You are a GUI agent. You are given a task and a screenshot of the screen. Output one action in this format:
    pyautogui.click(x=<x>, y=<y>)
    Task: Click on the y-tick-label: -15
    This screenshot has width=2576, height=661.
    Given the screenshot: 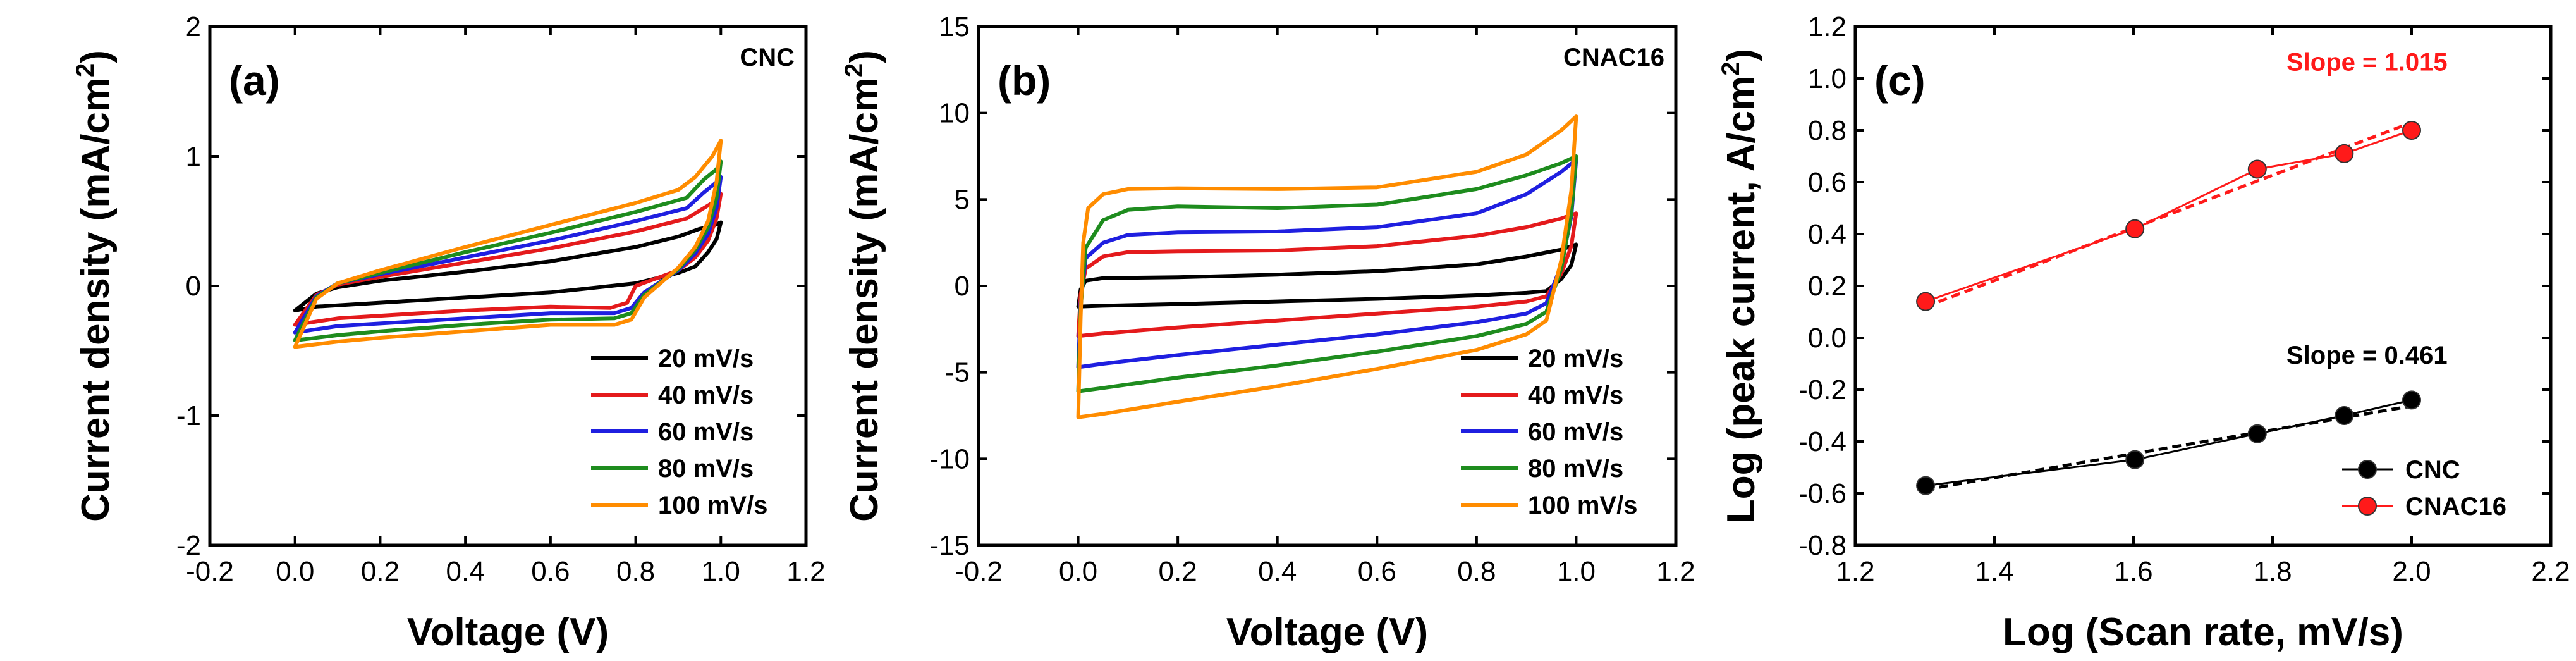 What is the action you would take?
    pyautogui.click(x=949, y=545)
    